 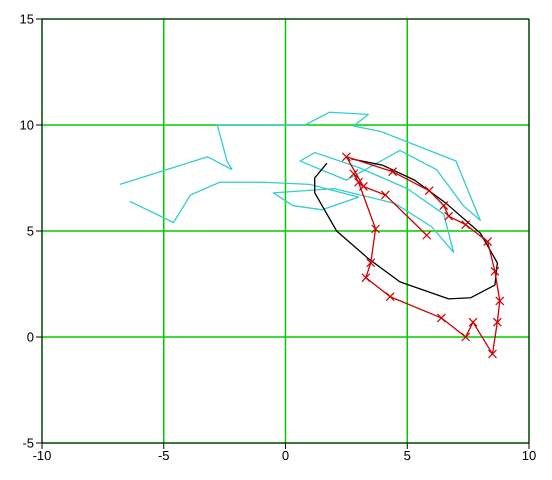 What do you see at coordinates (30, 337) in the screenshot?
I see `y-tick-label: 0` at bounding box center [30, 337].